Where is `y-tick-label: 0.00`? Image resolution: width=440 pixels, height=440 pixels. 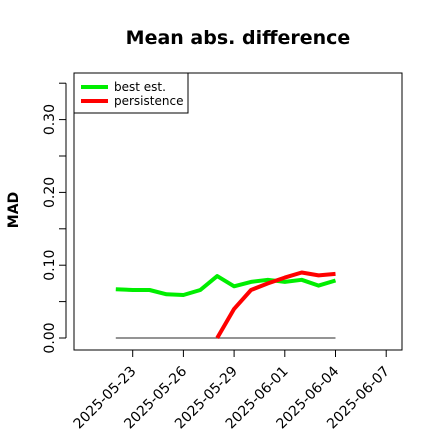 y-tick-label: 0.00 is located at coordinates (50, 337).